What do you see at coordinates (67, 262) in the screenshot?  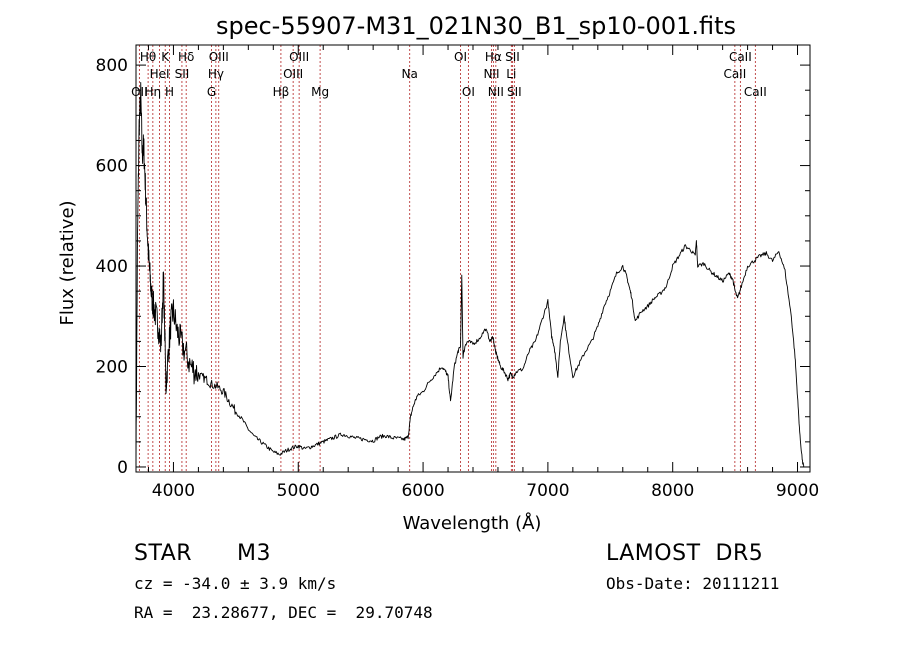 I see `y-axis-label: Flux (relative)` at bounding box center [67, 262].